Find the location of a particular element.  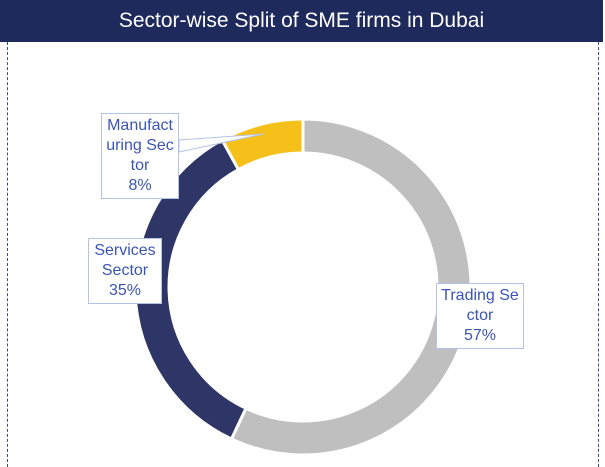

value-label: 35% is located at coordinates (125, 290).